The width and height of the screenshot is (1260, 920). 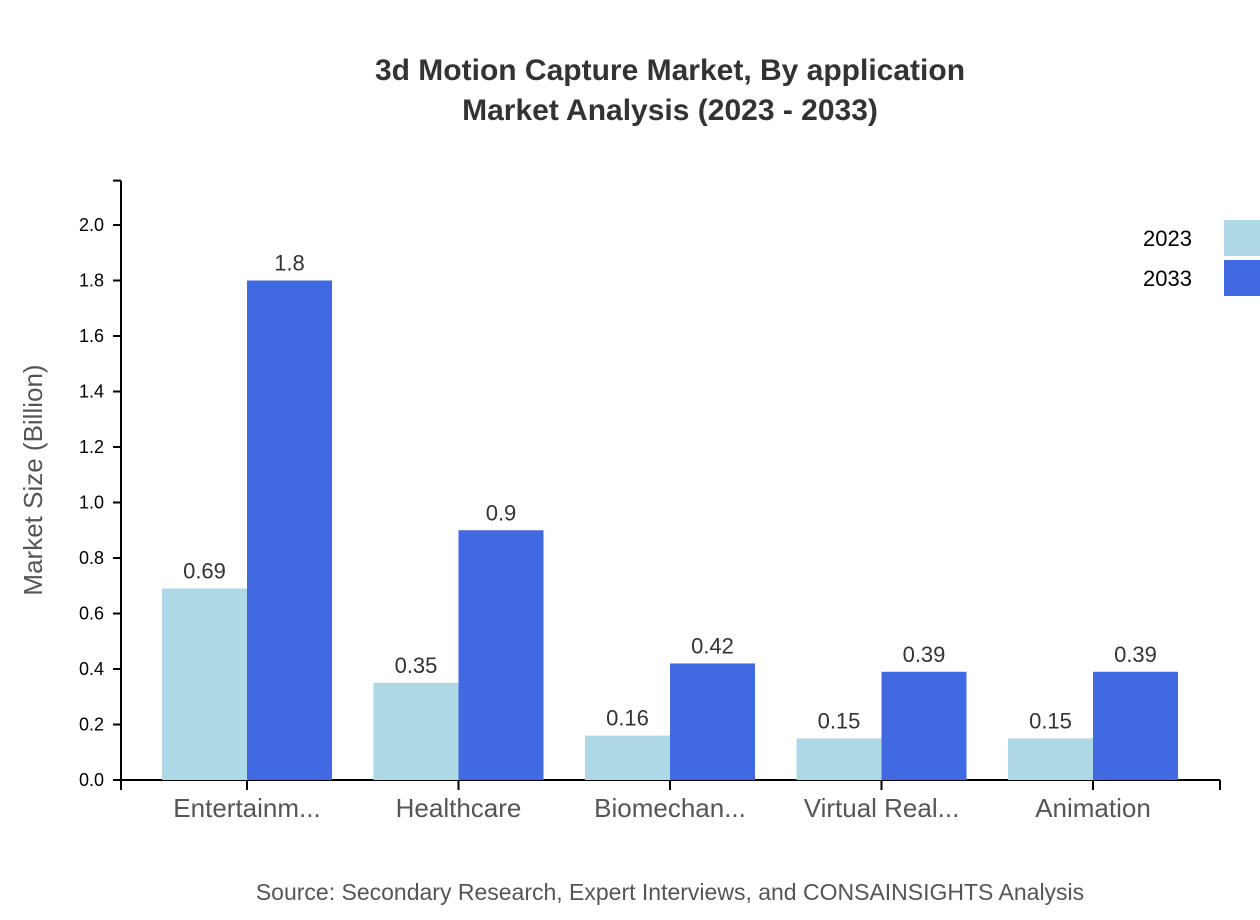 What do you see at coordinates (91, 392) in the screenshot?
I see `y-tick-label: 1.4` at bounding box center [91, 392].